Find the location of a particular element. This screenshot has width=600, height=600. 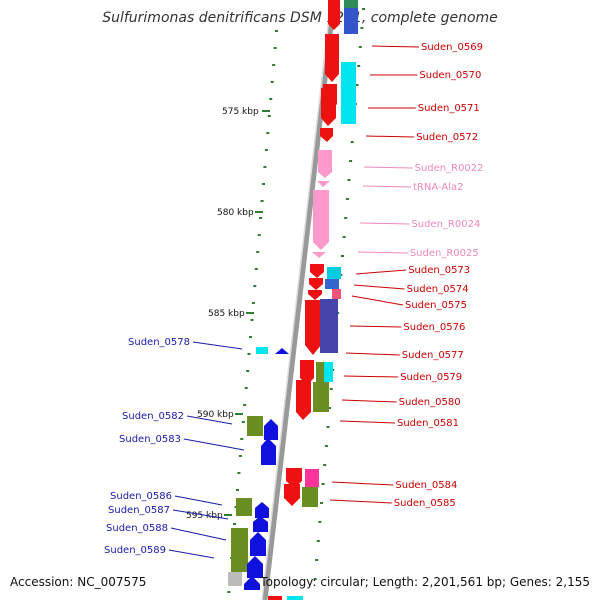

gene-label: Suden_0581 is located at coordinates (428, 423).